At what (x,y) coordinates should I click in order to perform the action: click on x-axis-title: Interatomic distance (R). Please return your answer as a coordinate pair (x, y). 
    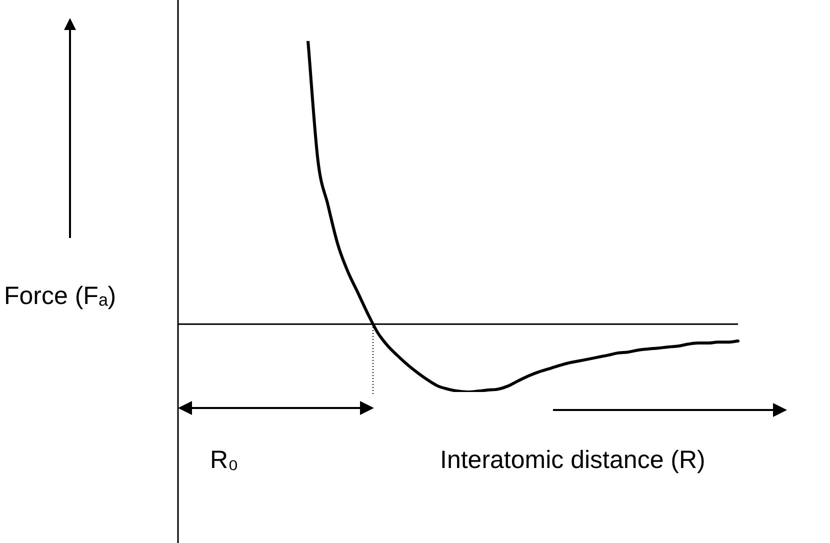
    Looking at the image, I should click on (573, 460).